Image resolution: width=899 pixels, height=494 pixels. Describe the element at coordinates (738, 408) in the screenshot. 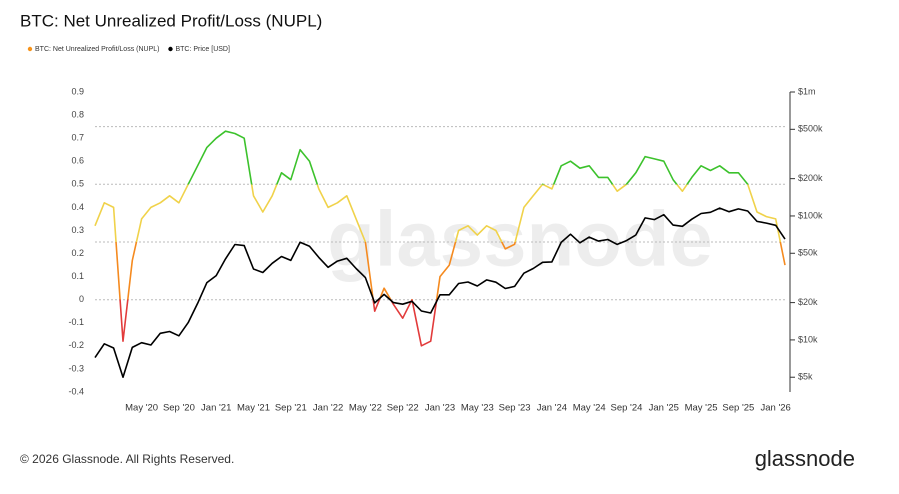

I see `x-tick-label: Sep '25` at that location.